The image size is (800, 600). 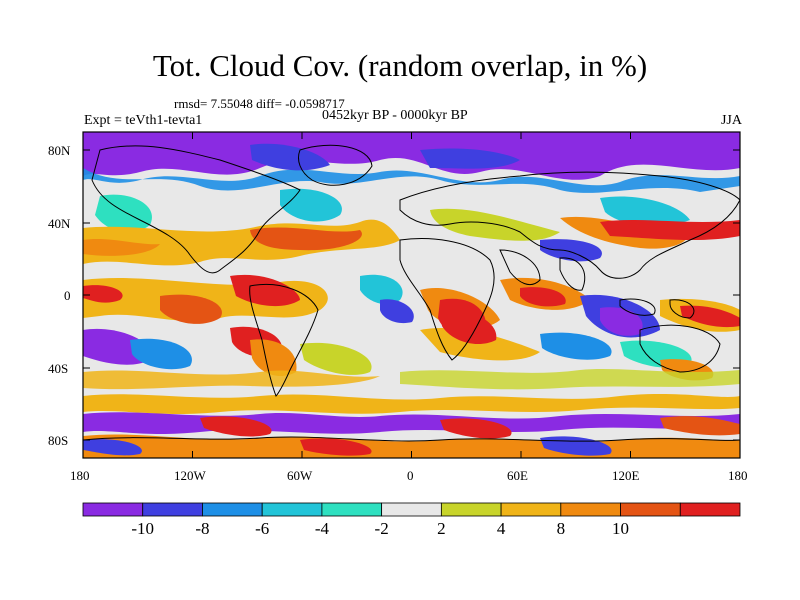 What do you see at coordinates (190, 475) in the screenshot?
I see `lon-label: 120W` at bounding box center [190, 475].